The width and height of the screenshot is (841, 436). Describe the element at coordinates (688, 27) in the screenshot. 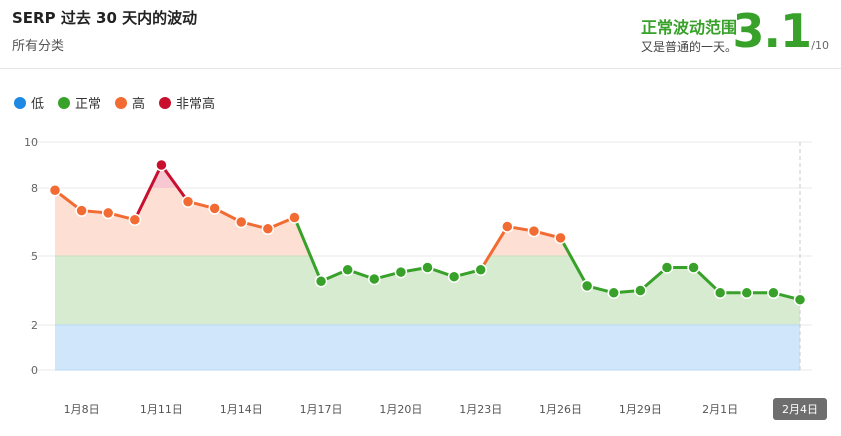

I see `range-label: 正常波动范围` at that location.